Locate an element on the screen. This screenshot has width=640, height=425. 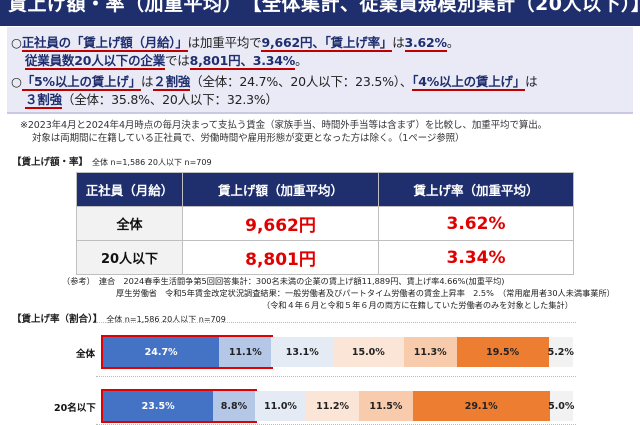
bar-segment: 11.3% is located at coordinates (430, 352).